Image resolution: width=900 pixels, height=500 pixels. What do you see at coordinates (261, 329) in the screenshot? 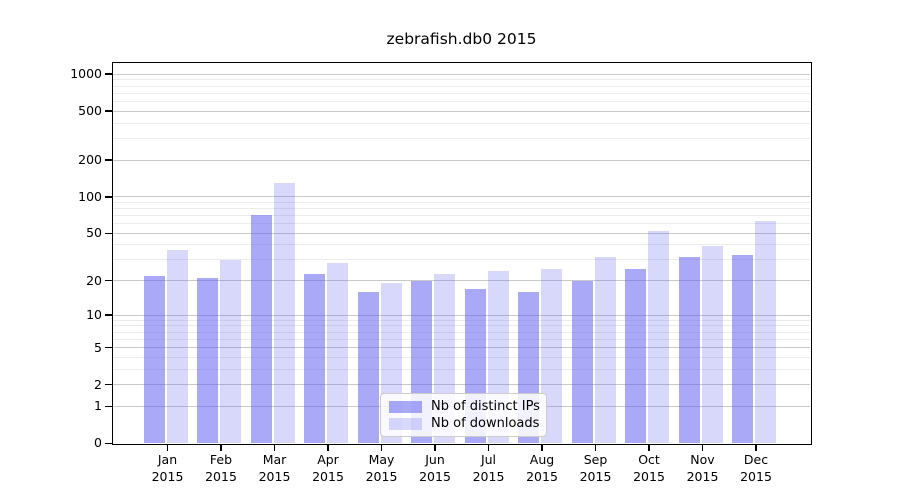
I see `bar-distinct-ips-mar` at bounding box center [261, 329].